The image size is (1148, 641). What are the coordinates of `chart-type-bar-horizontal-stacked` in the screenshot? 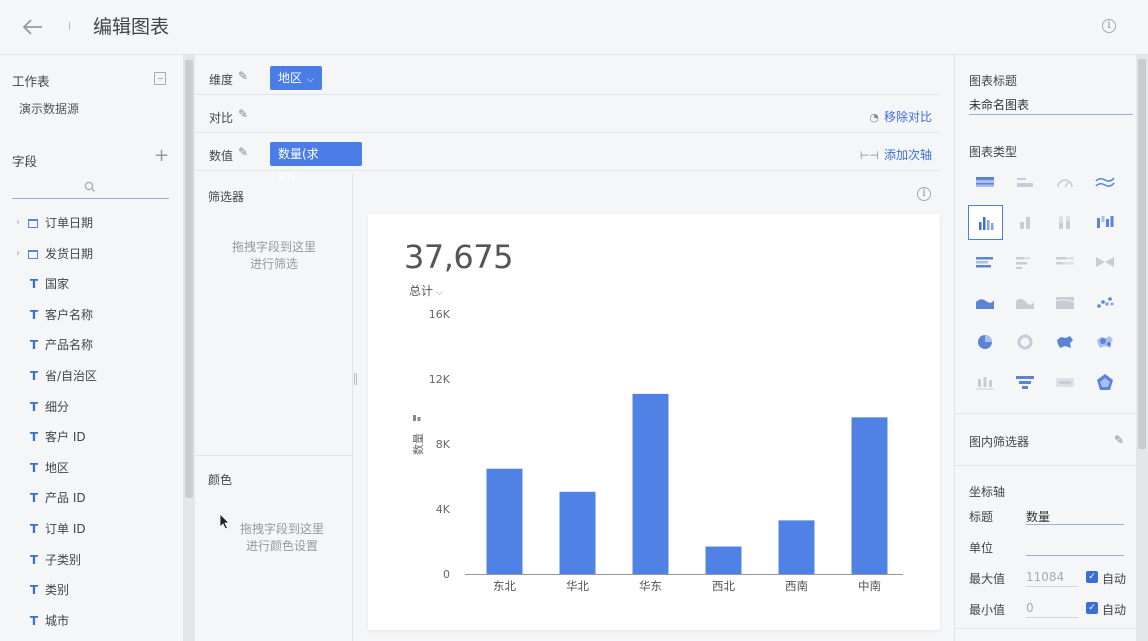 It's located at (1025, 262).